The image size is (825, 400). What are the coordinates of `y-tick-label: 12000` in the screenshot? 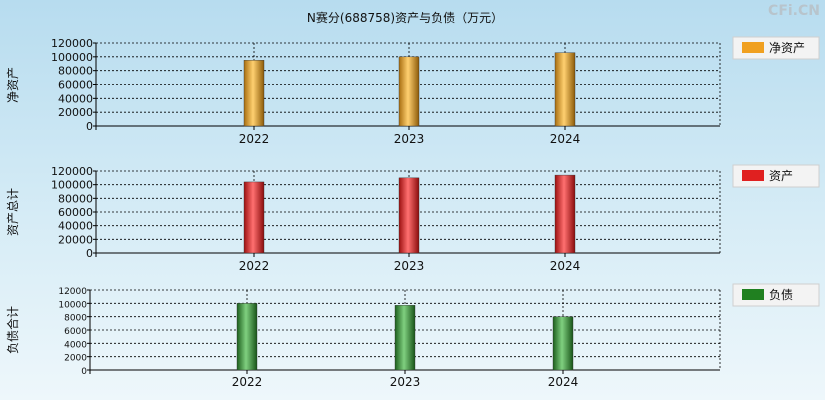 It's located at (72, 292).